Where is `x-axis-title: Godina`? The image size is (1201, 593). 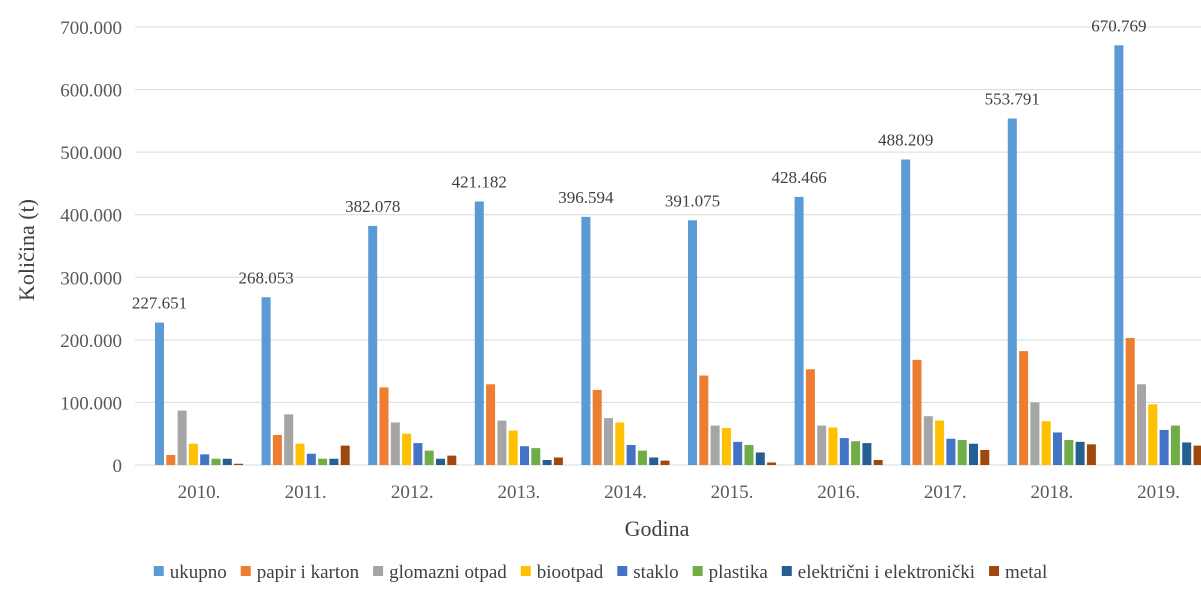
x-axis-title: Godina is located at coordinates (657, 528).